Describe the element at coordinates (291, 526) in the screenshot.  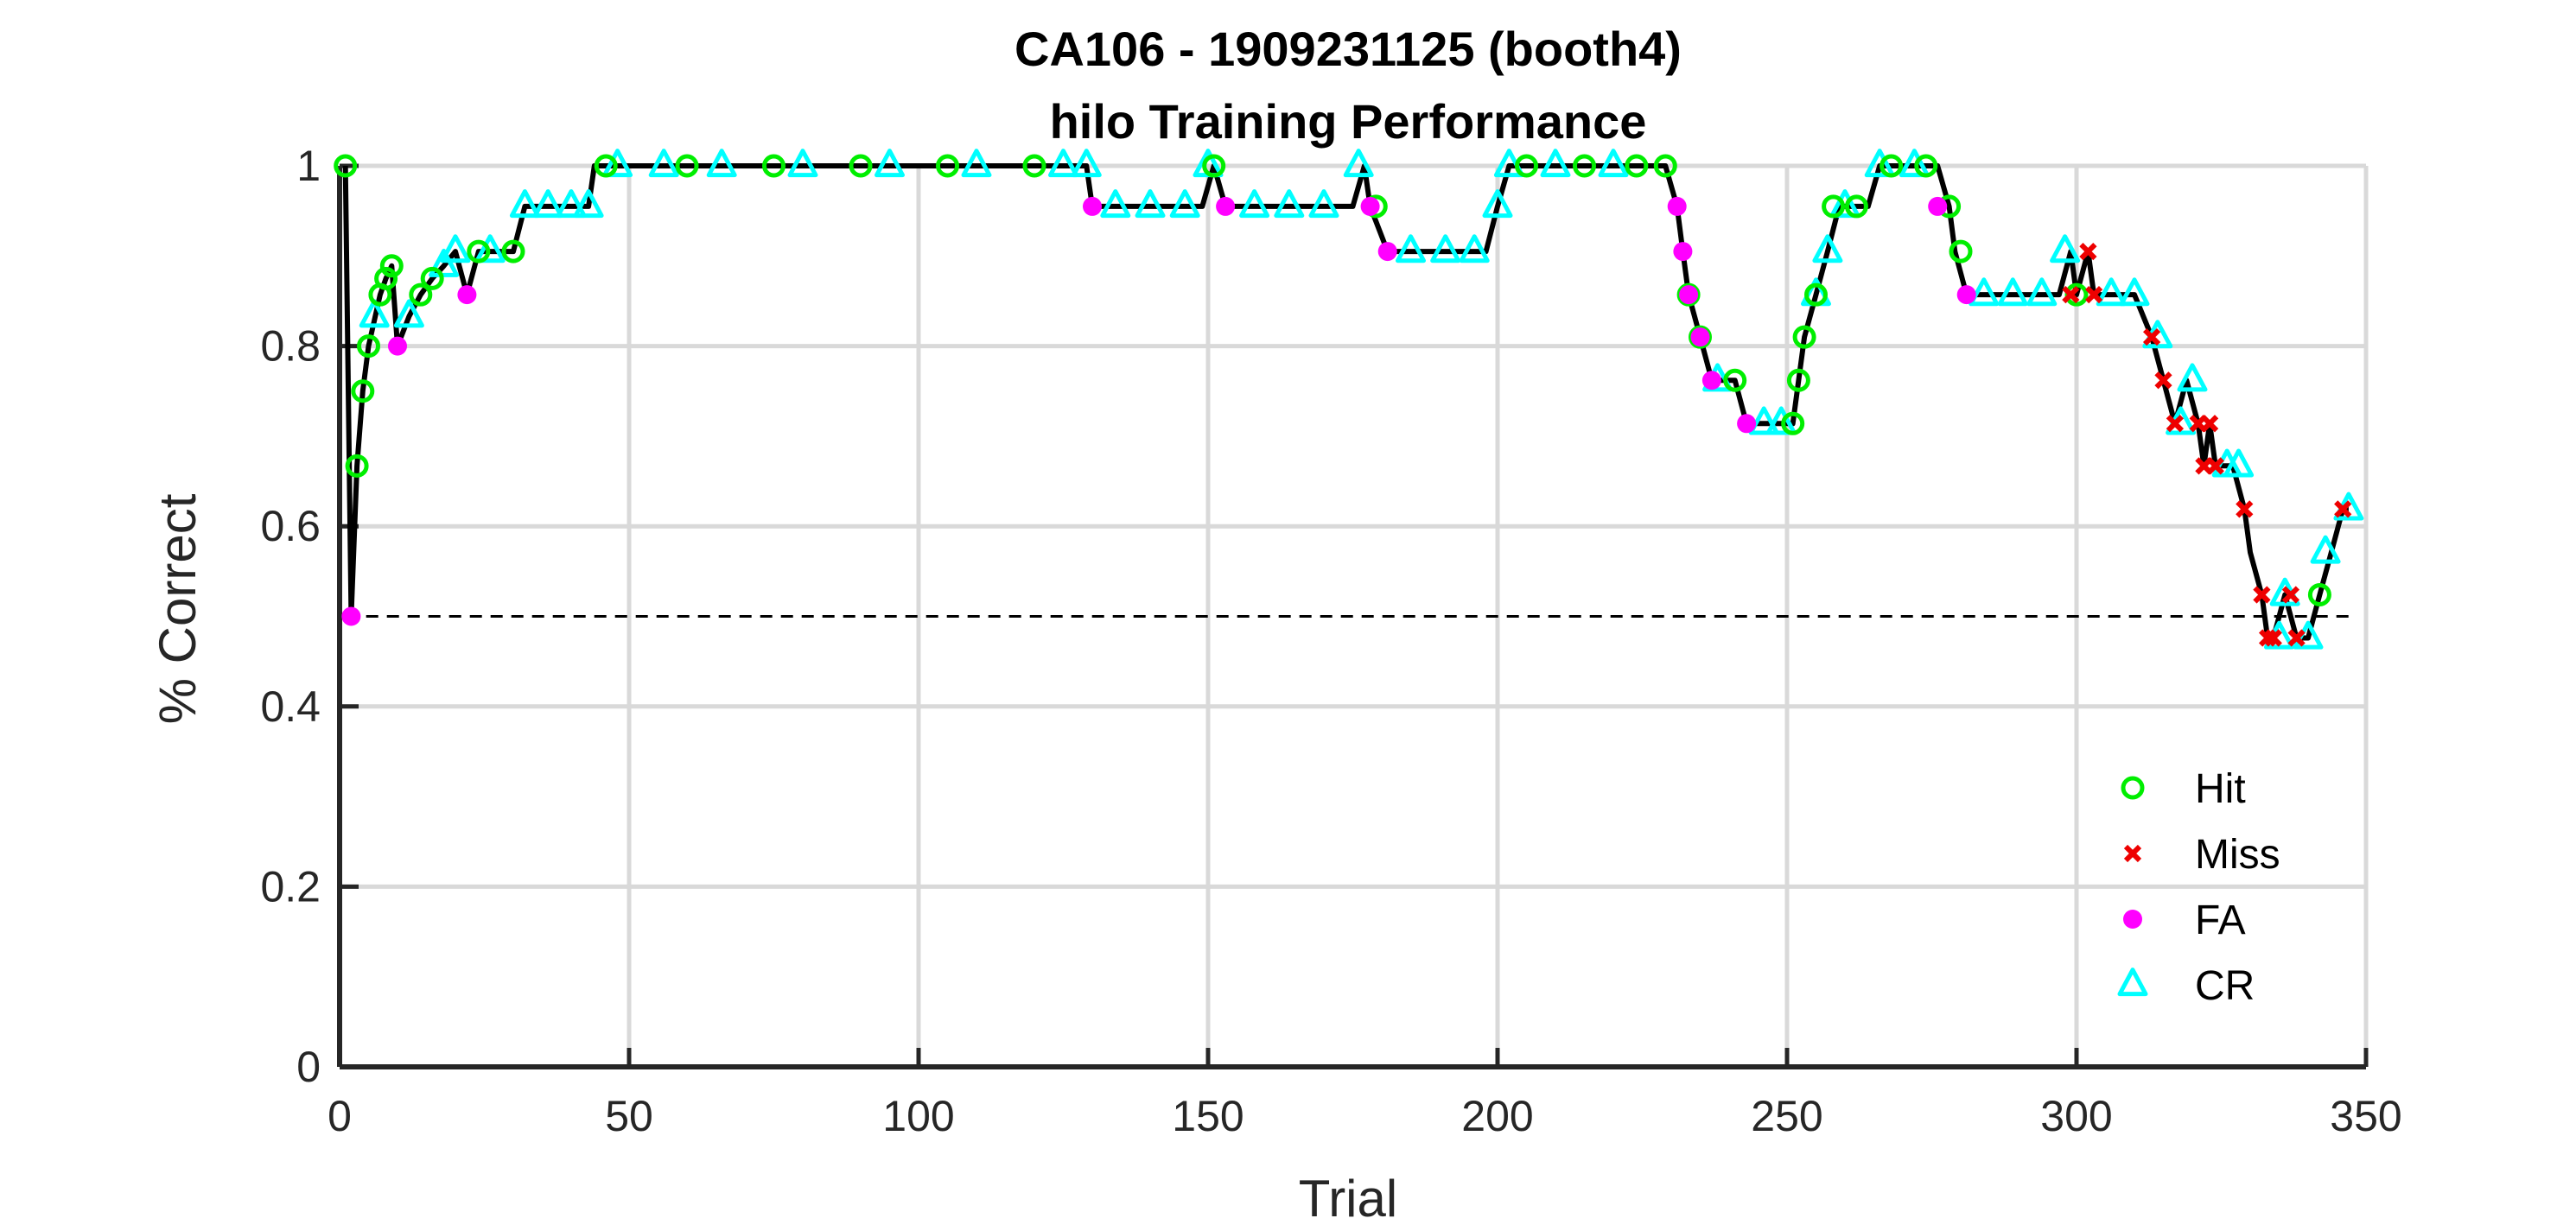
I see `y-tick-label: 0.6` at that location.